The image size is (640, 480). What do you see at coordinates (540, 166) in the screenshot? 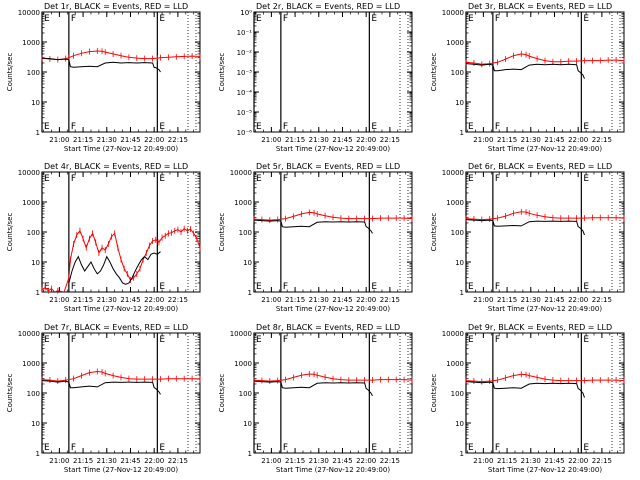
I see `panel-title: Det 6r, BLACK = Events, RED = LLD` at bounding box center [540, 166].